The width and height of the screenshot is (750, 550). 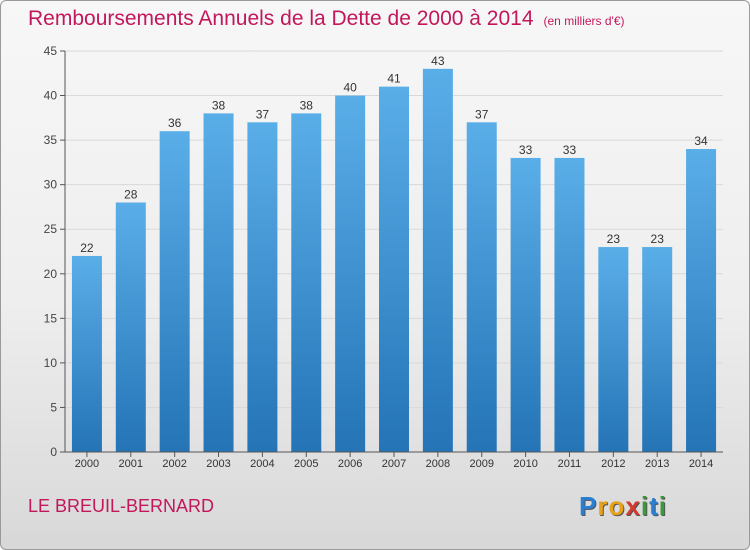 What do you see at coordinates (51, 96) in the screenshot?
I see `y-tick-label: 40` at bounding box center [51, 96].